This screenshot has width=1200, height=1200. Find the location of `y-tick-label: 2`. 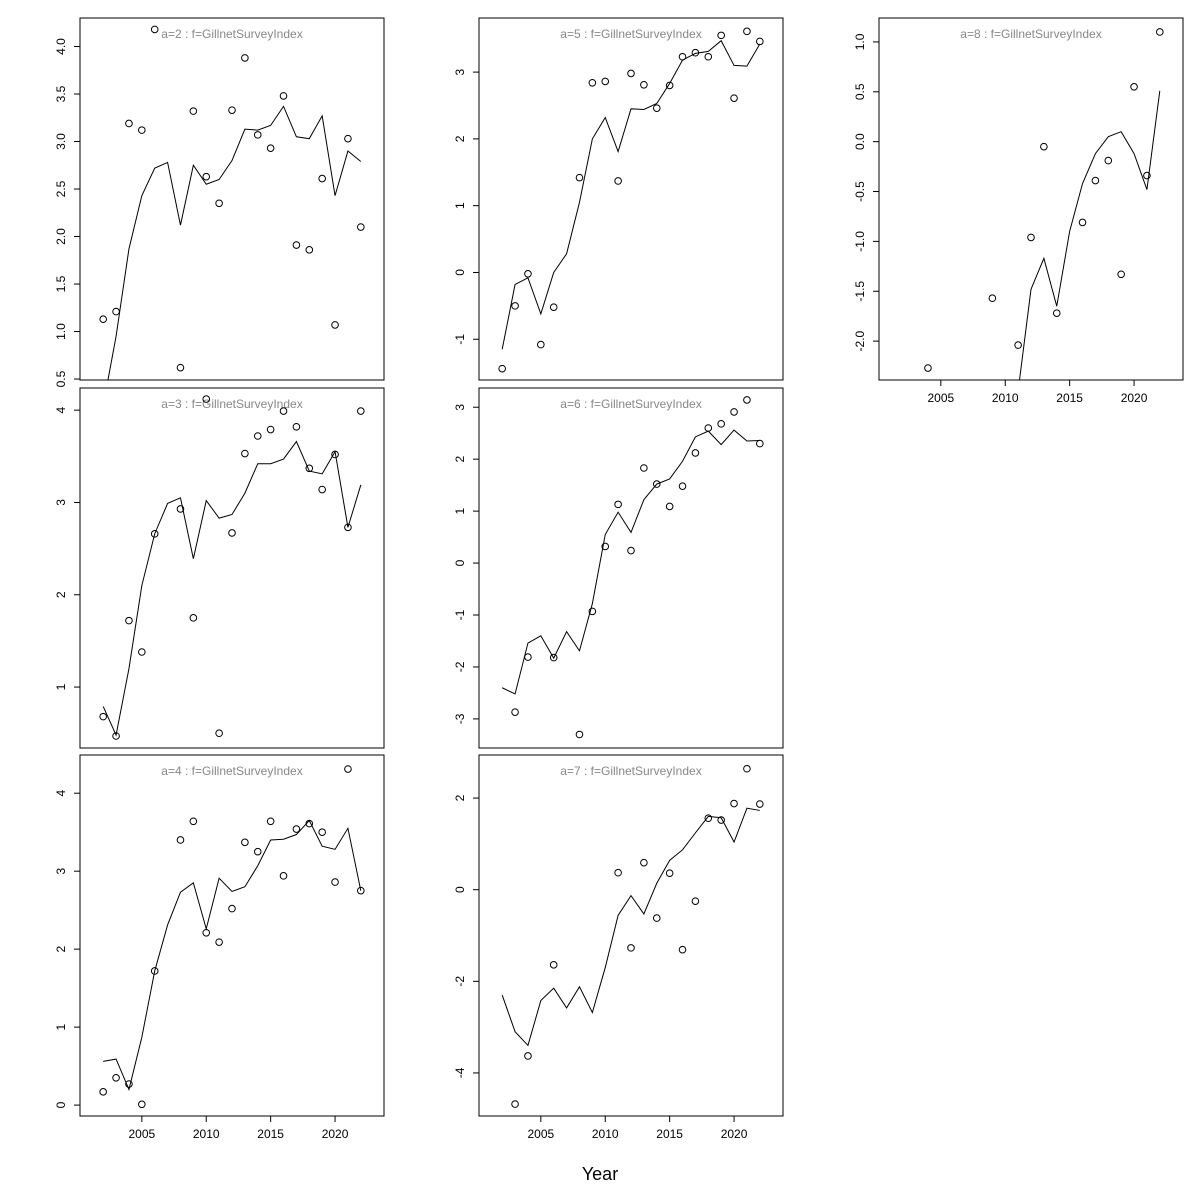

y-tick-label: 2 is located at coordinates (460, 797).